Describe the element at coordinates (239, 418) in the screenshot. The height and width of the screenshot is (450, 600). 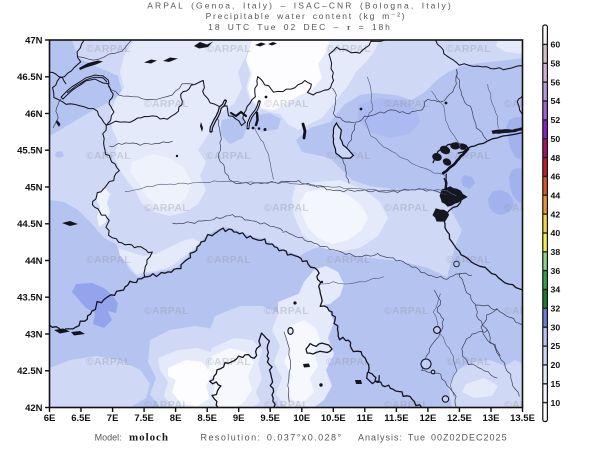
I see `svg-text: 9E` at that location.